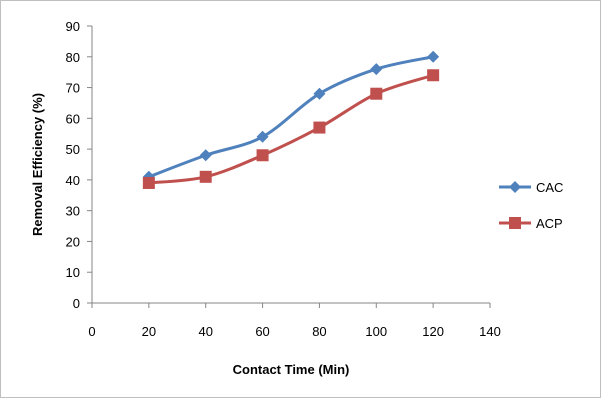 Image resolution: width=603 pixels, height=404 pixels. Describe the element at coordinates (531, 205) in the screenshot. I see `legend: CAC ACP` at that location.